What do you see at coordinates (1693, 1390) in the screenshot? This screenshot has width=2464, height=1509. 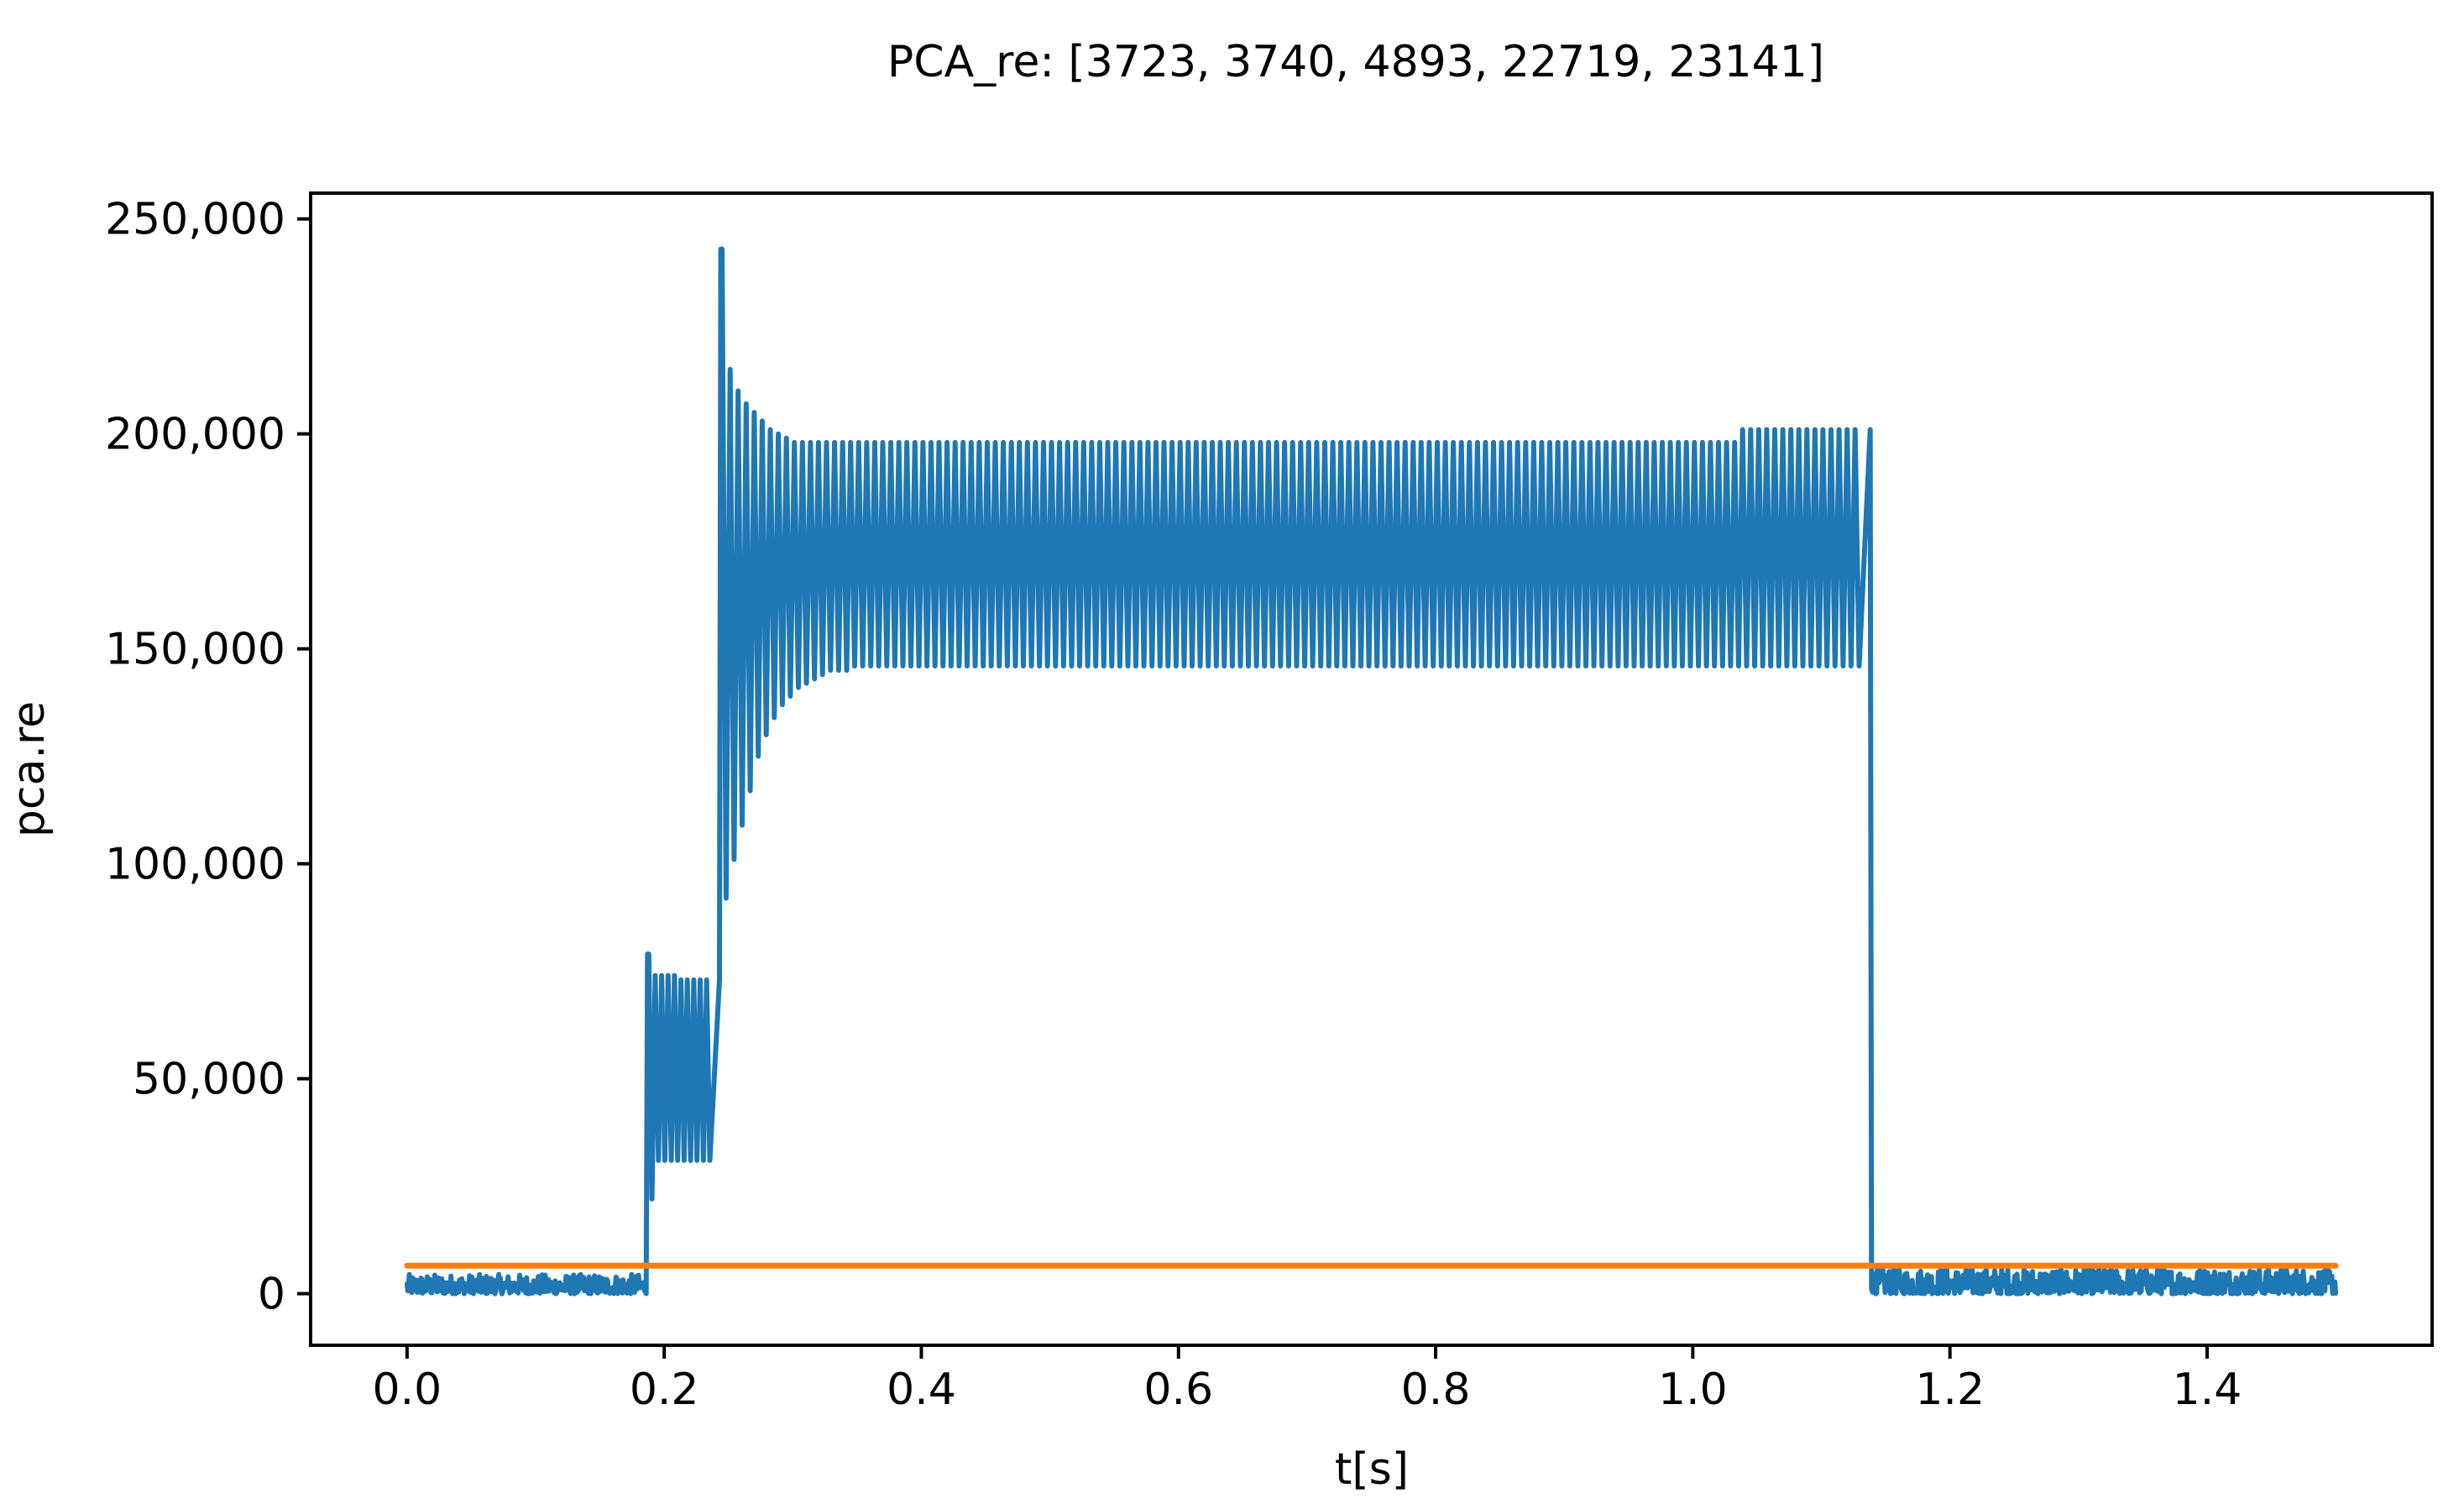 I see `x-tick-label: 1.0` at bounding box center [1693, 1390].